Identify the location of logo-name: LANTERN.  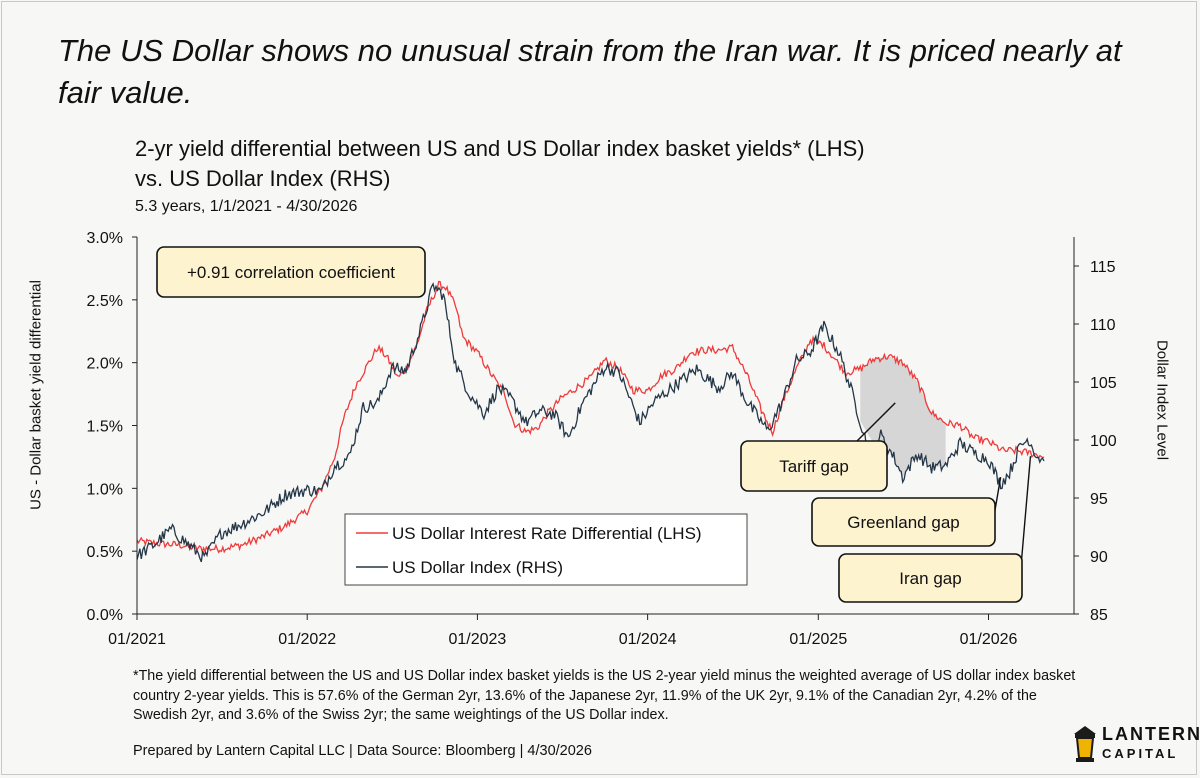
(1151, 734).